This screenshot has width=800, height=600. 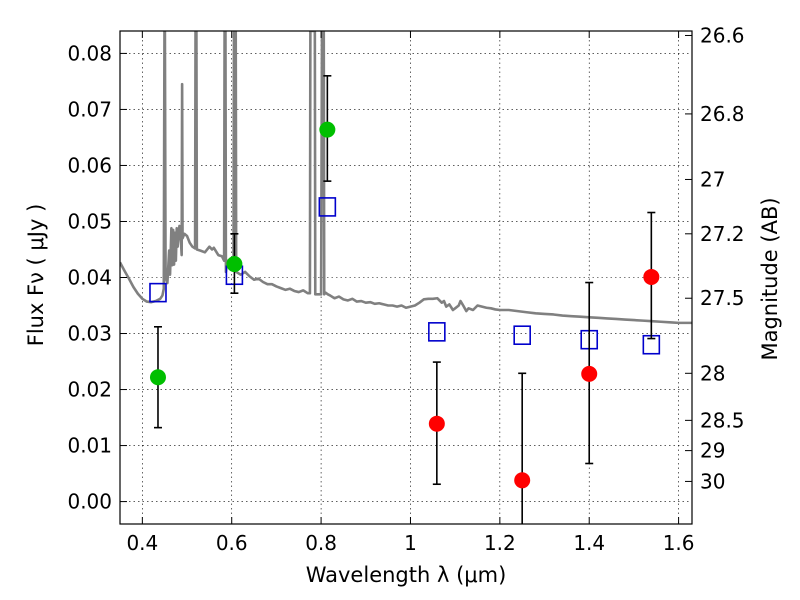 What do you see at coordinates (89, 221) in the screenshot?
I see `y-tick-label: 0.05` at bounding box center [89, 221].